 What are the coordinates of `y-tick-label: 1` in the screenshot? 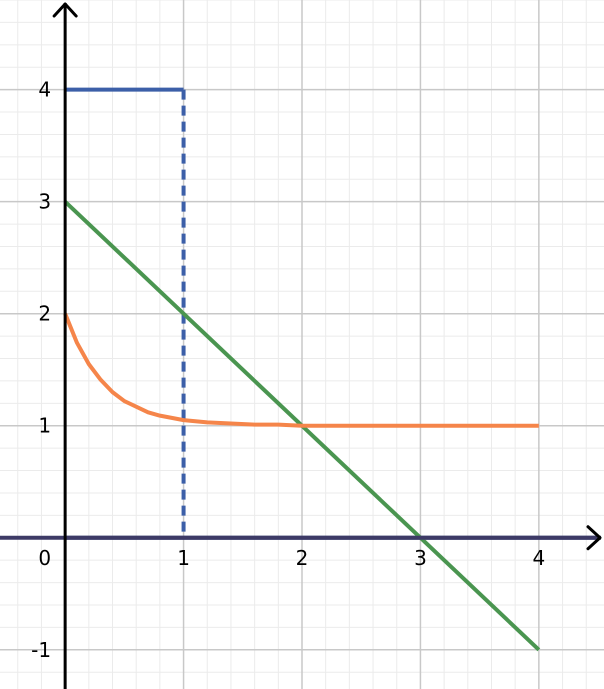 It's located at (44, 426).